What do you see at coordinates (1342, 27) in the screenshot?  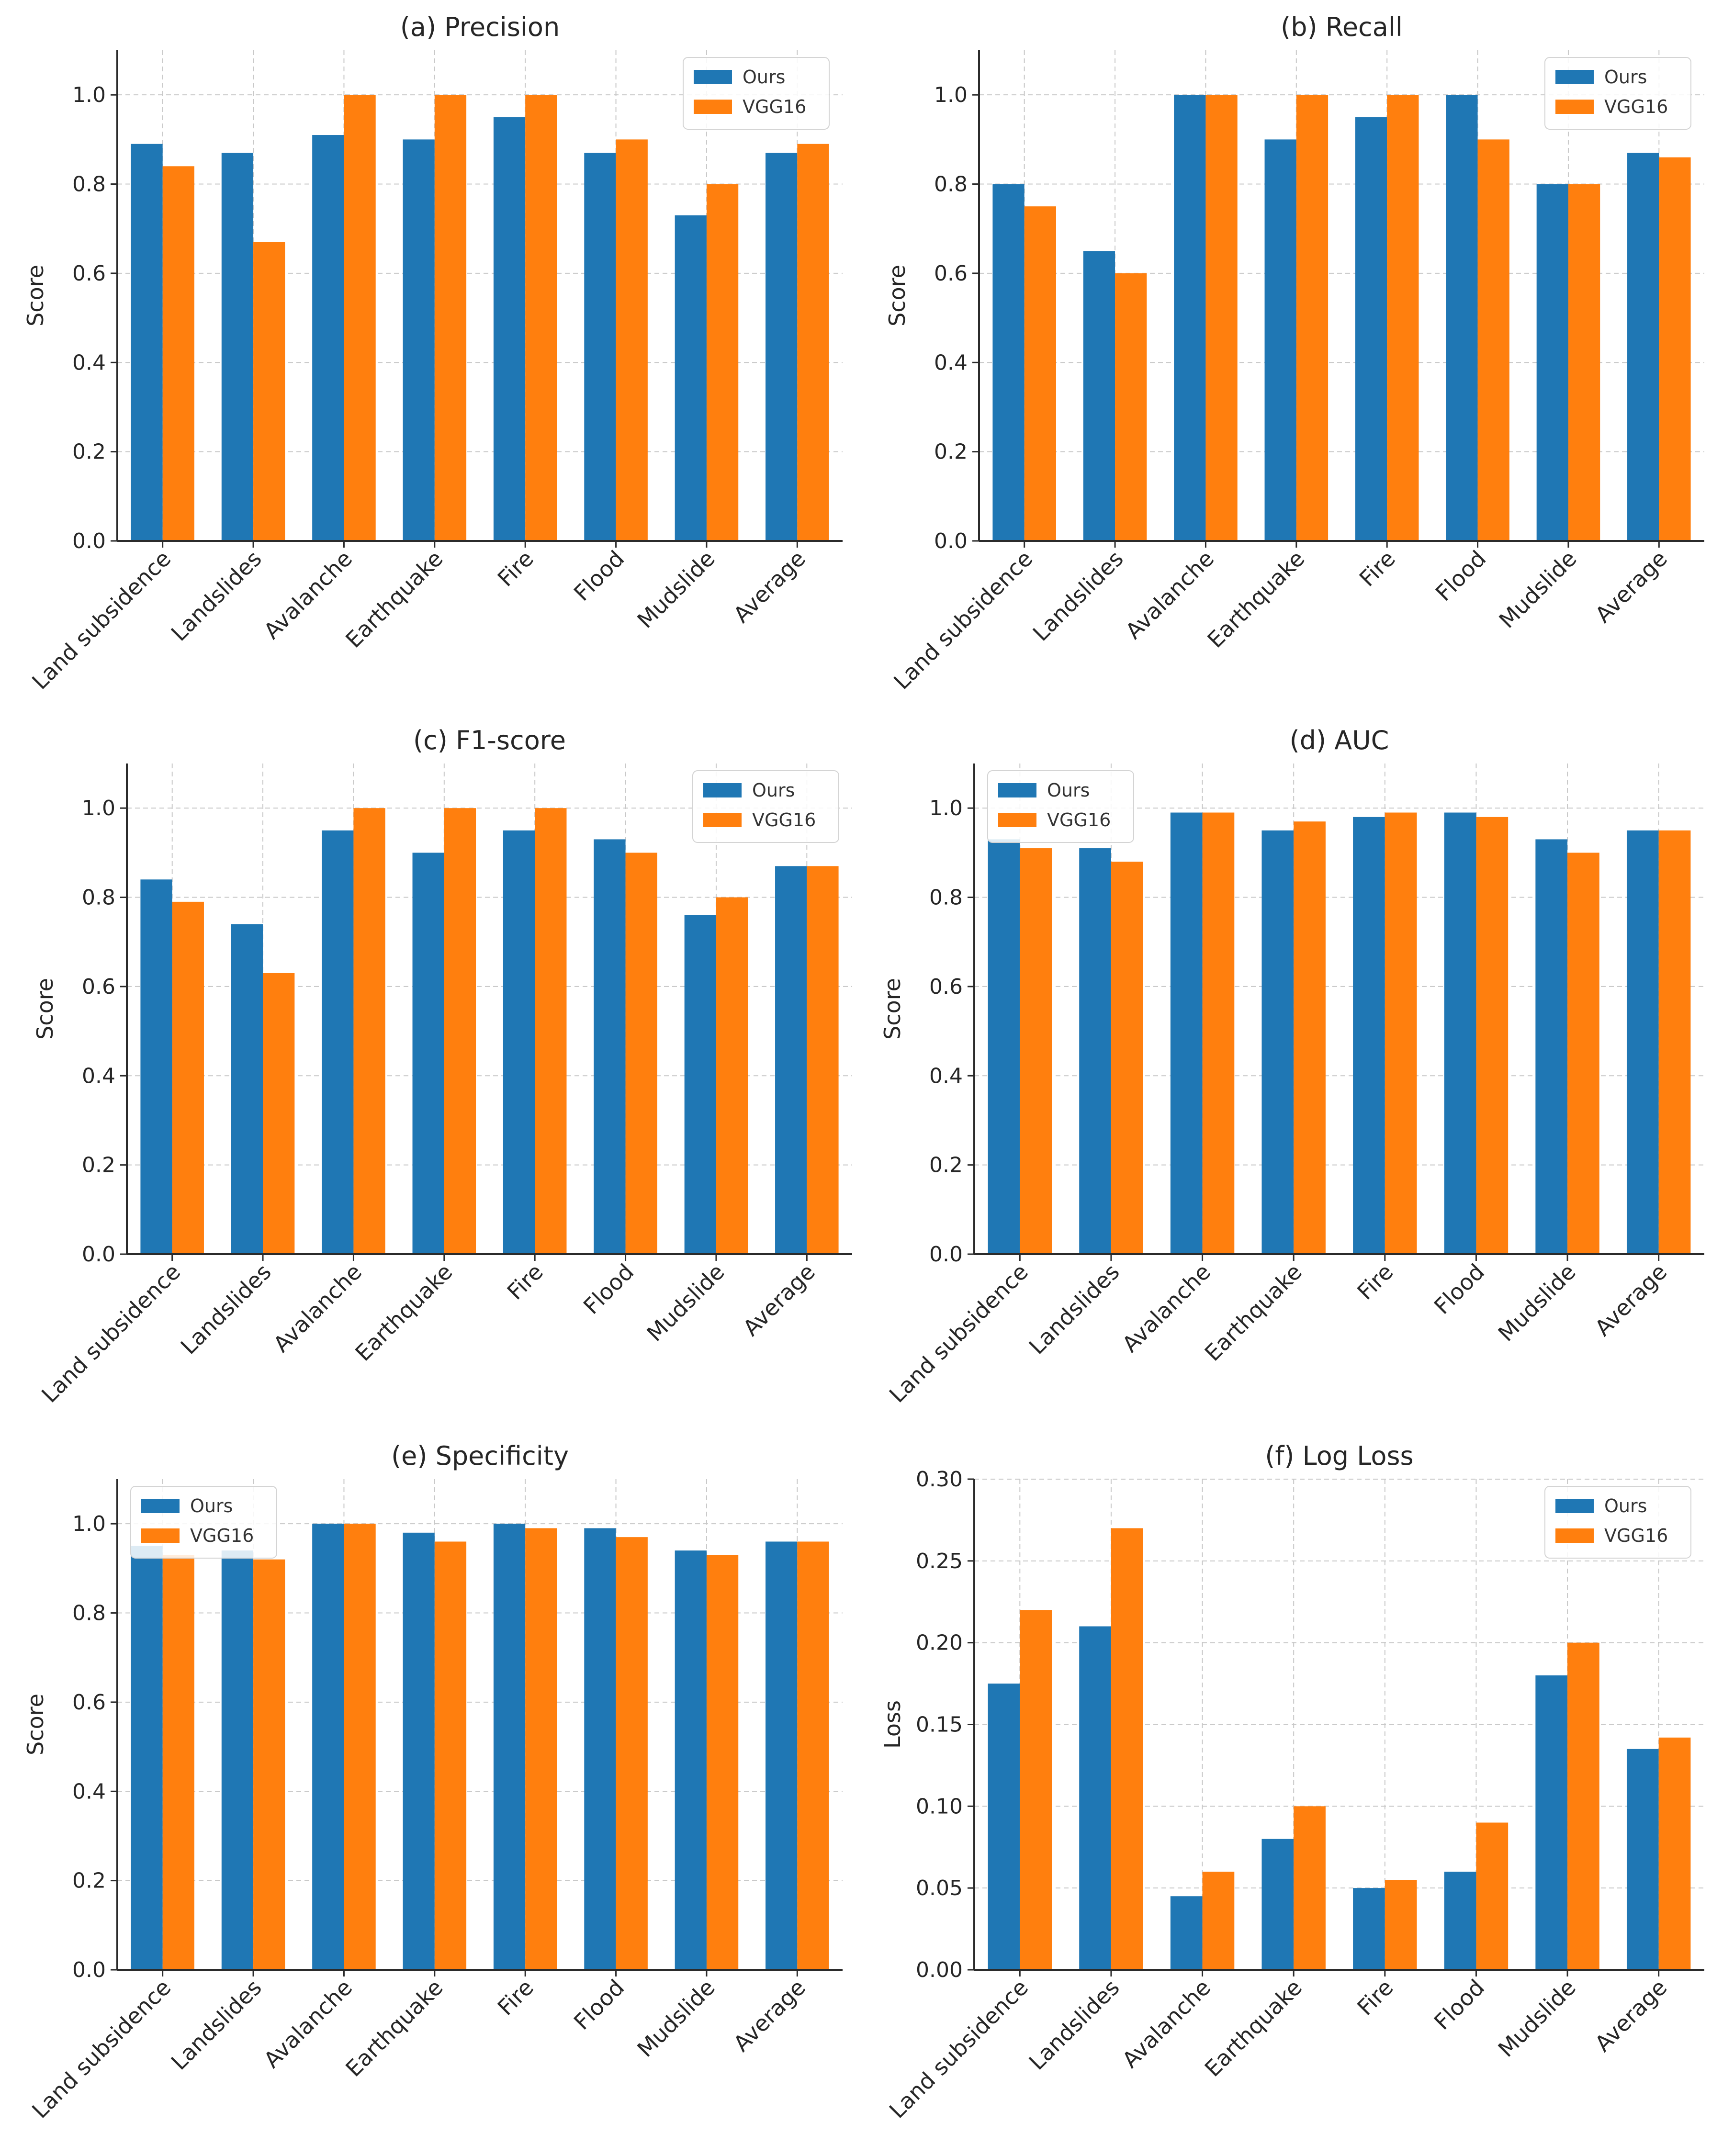 I see `chart-title: (b) Recall` at bounding box center [1342, 27].